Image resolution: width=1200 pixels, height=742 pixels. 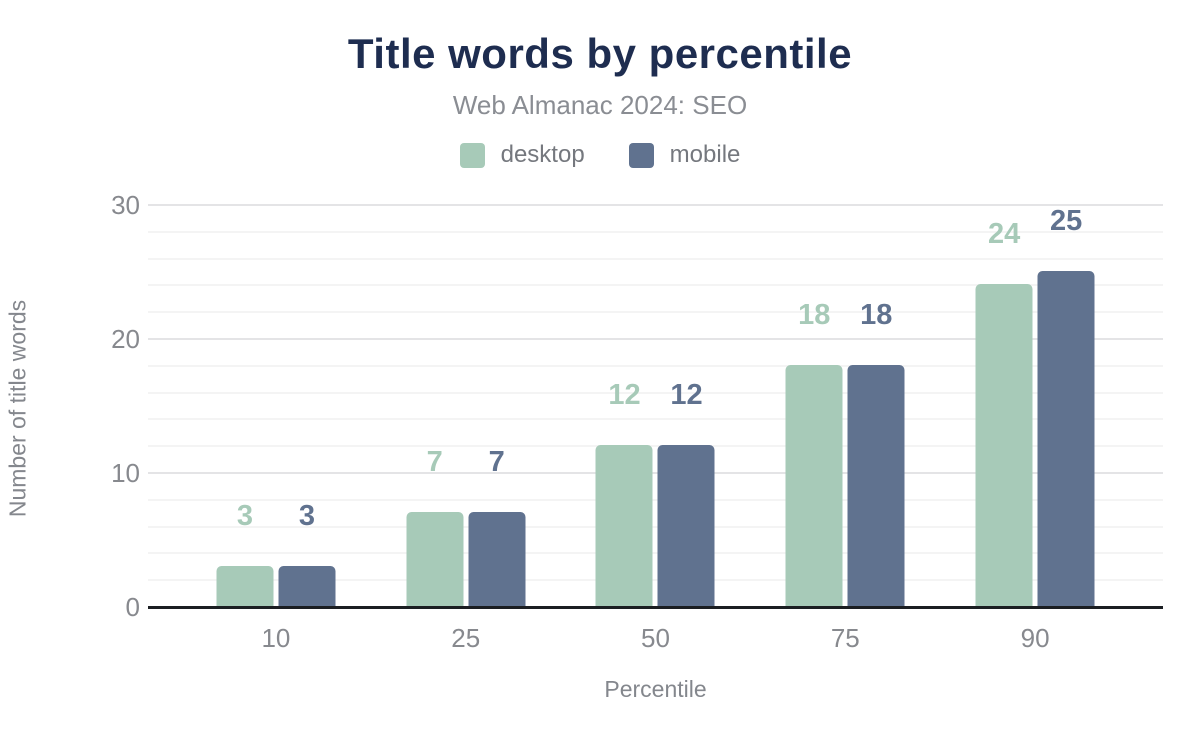 I want to click on bar-group-25: 7 7 25, so click(x=466, y=429).